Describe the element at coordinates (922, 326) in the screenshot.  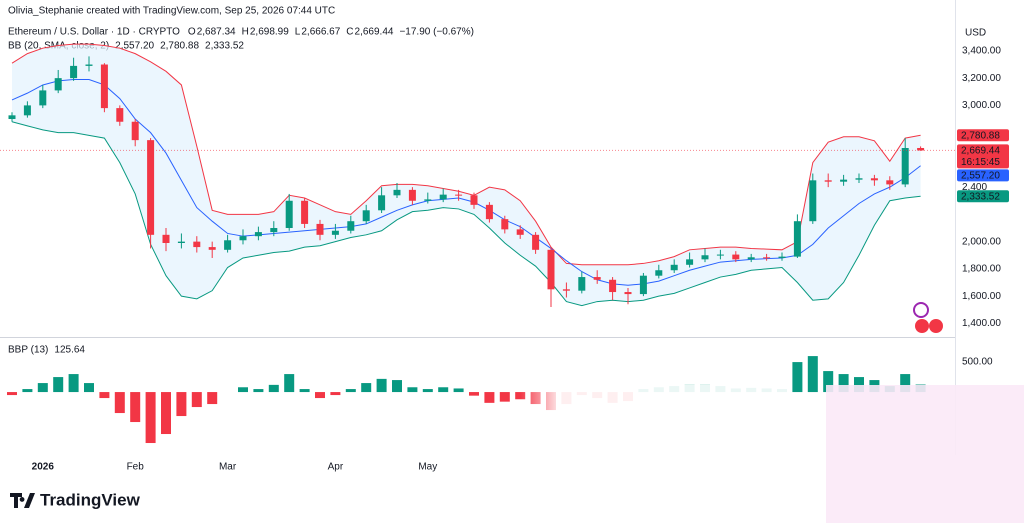
I see `flag-icon` at that location.